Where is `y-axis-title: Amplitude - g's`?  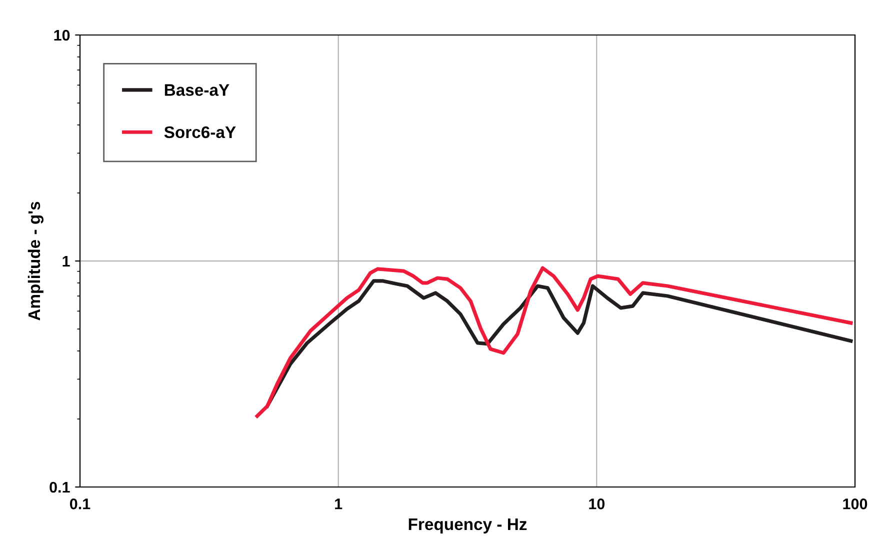
y-axis-title: Amplitude - g's is located at coordinates (36, 261).